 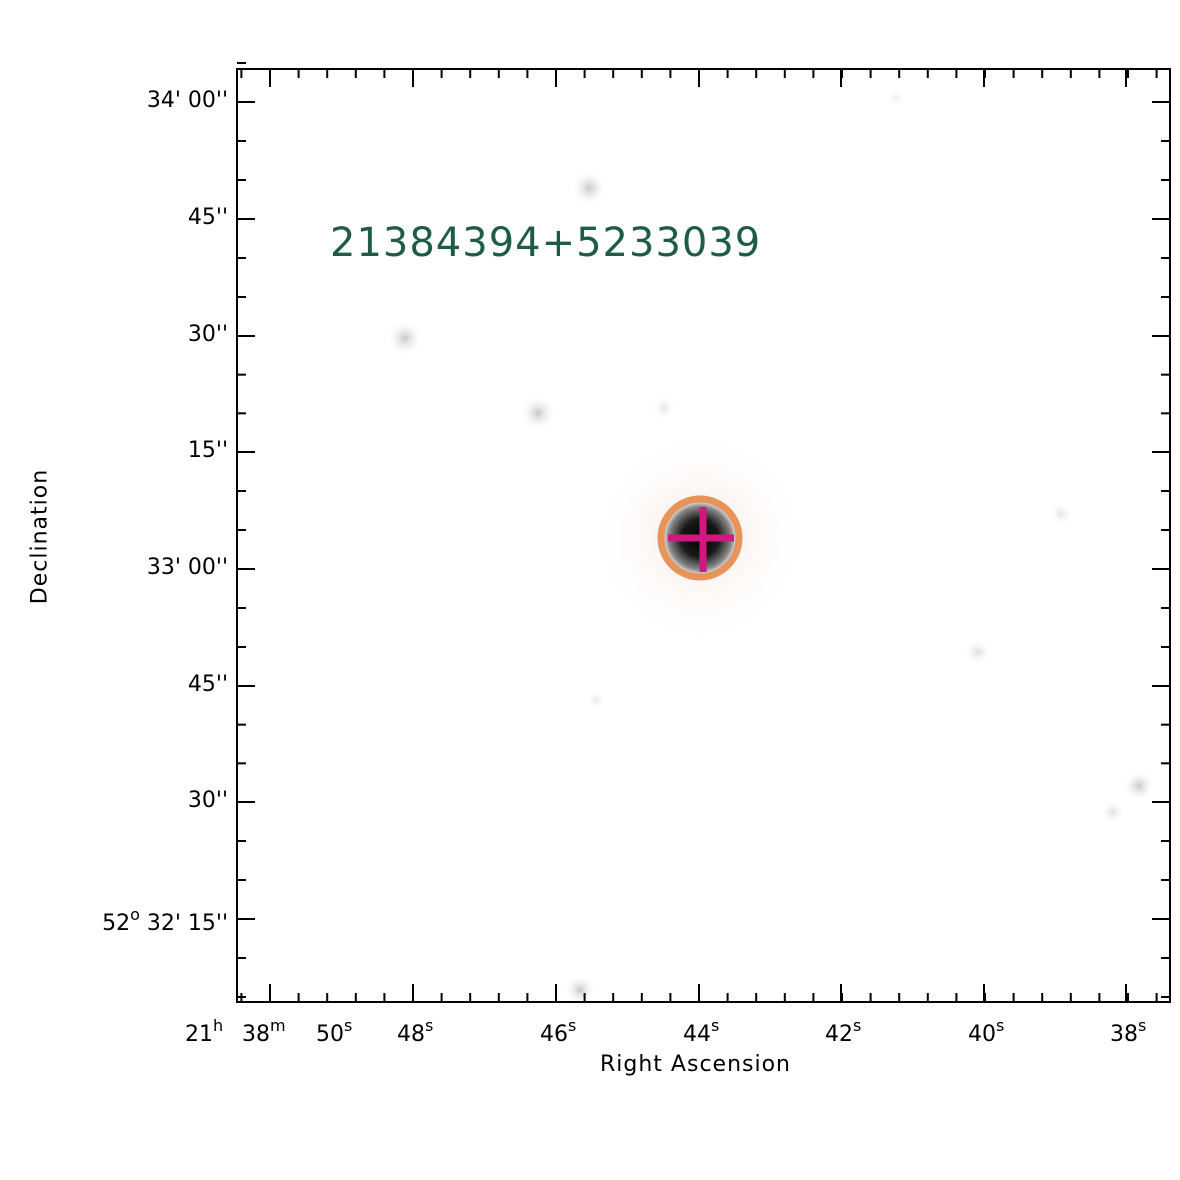 I want to click on x-tick-label: 42s, so click(x=843, y=1031).